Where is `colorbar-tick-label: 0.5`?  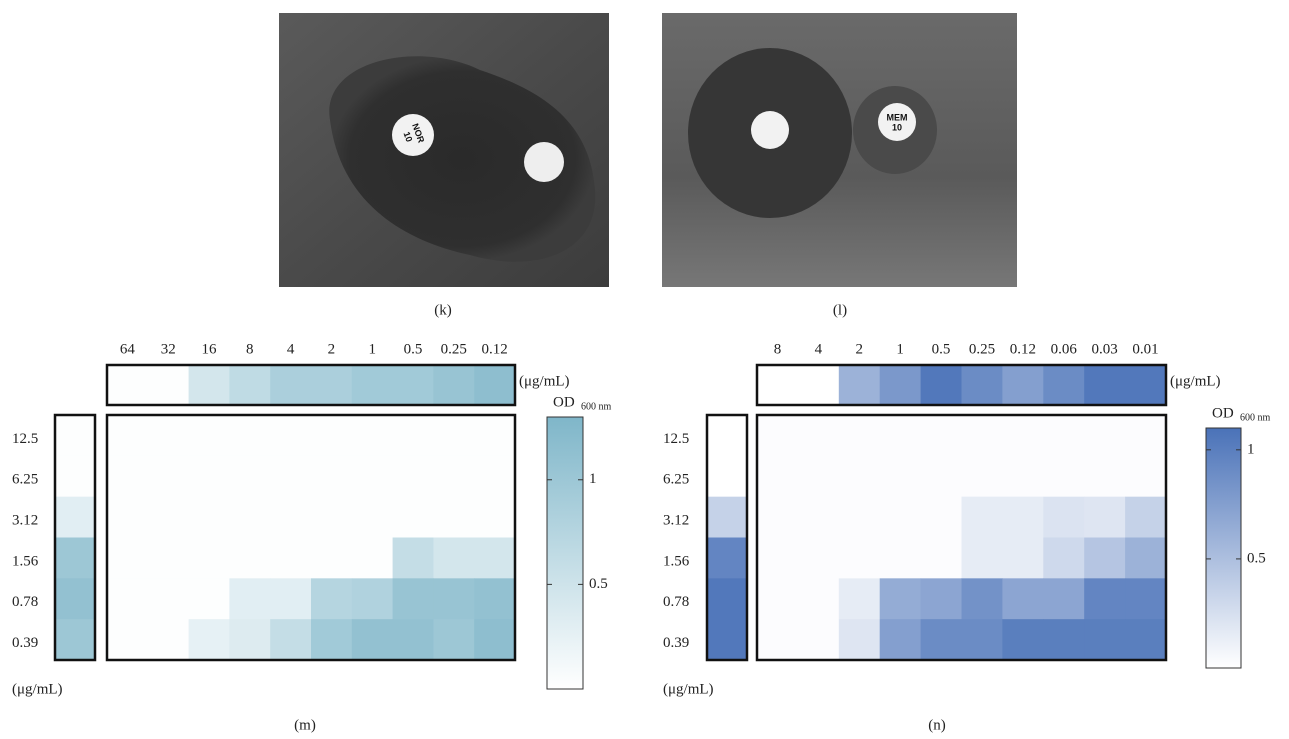
colorbar-tick-label: 0.5 is located at coordinates (598, 584).